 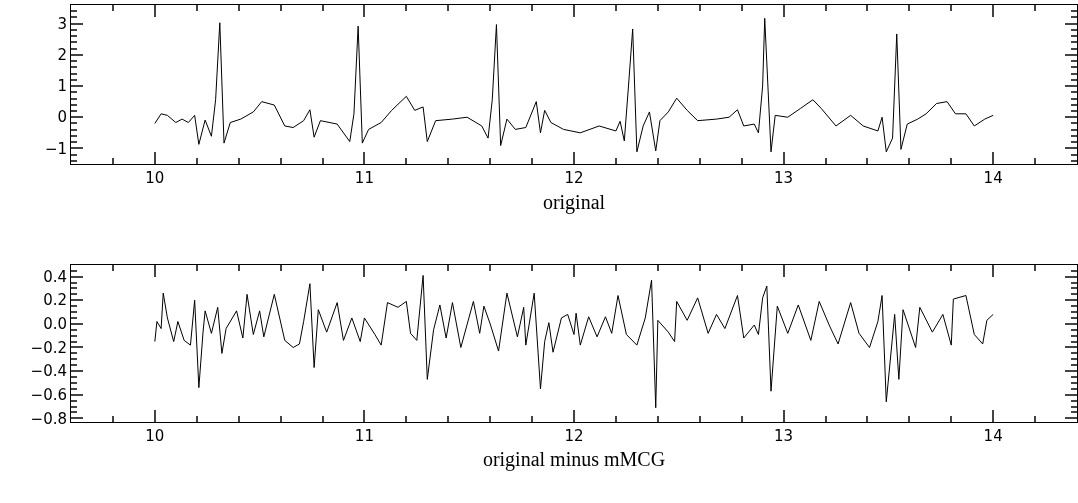 What do you see at coordinates (55, 148) in the screenshot?
I see `y-tick-label: −1` at bounding box center [55, 148].